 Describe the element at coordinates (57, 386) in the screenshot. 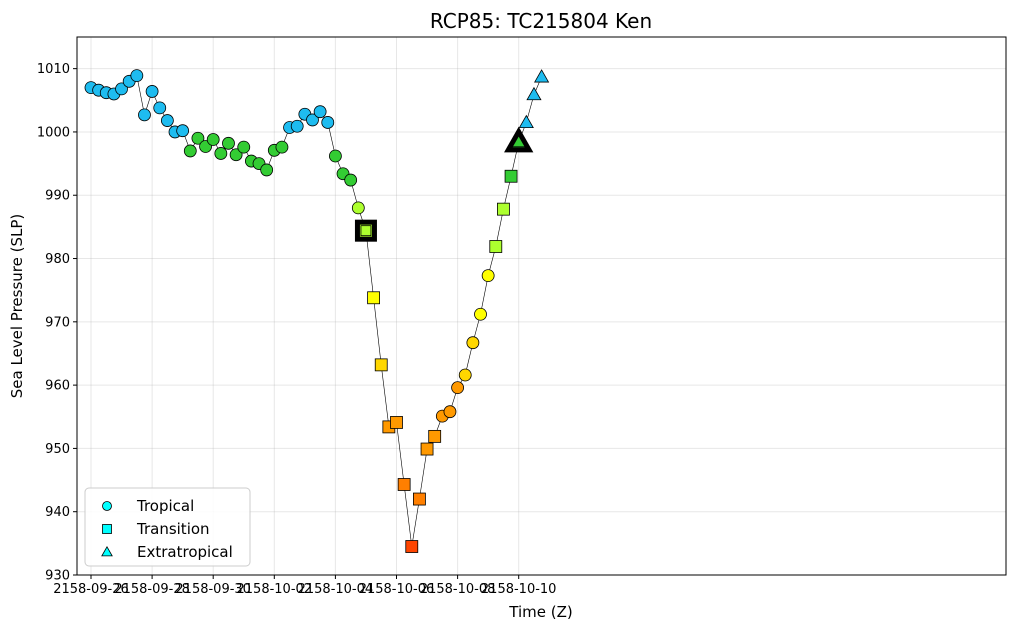

I see `y-tick-label: 960` at that location.